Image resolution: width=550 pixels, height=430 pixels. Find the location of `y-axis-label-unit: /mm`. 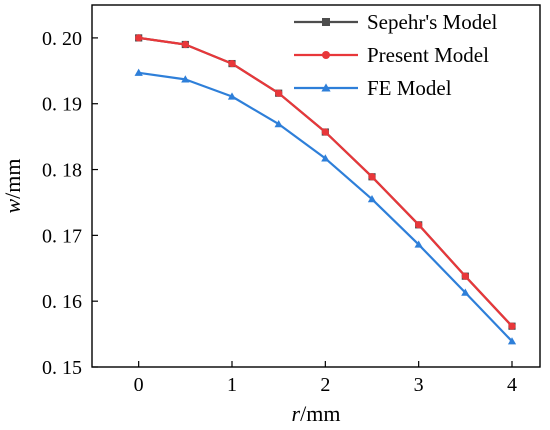

y-axis-label-unit: /mm is located at coordinates (12, 178).